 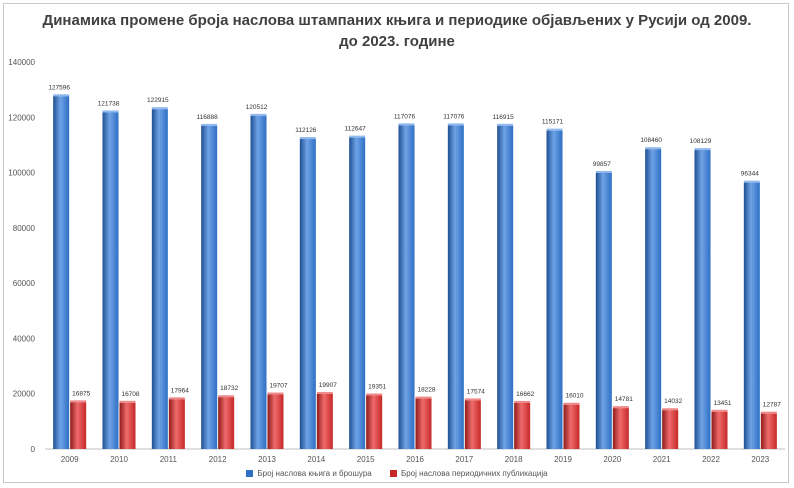 I want to click on data-label-periodicals: 16708, so click(x=130, y=394).